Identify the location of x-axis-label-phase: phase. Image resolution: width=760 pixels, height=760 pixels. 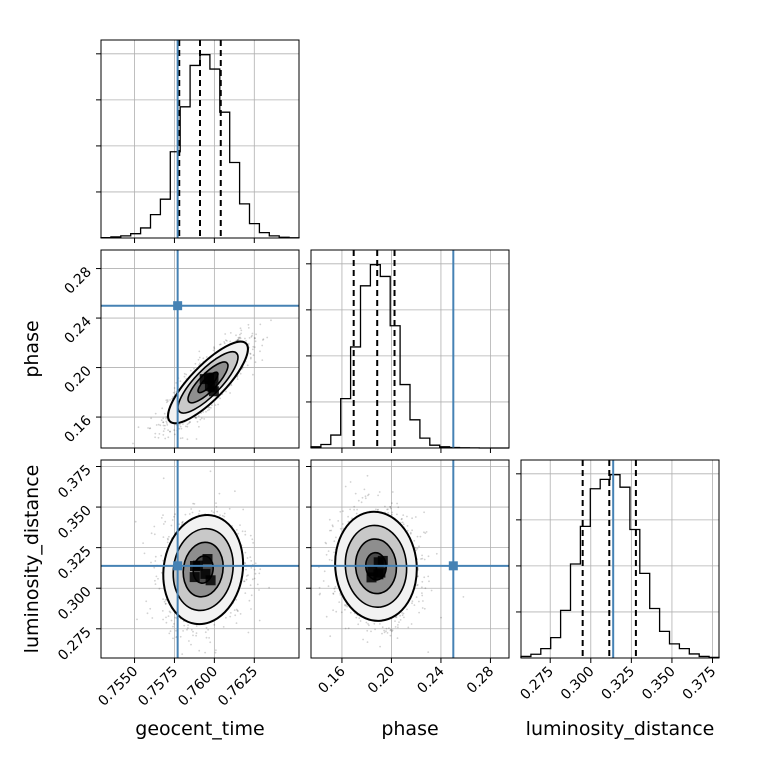
(409, 729).